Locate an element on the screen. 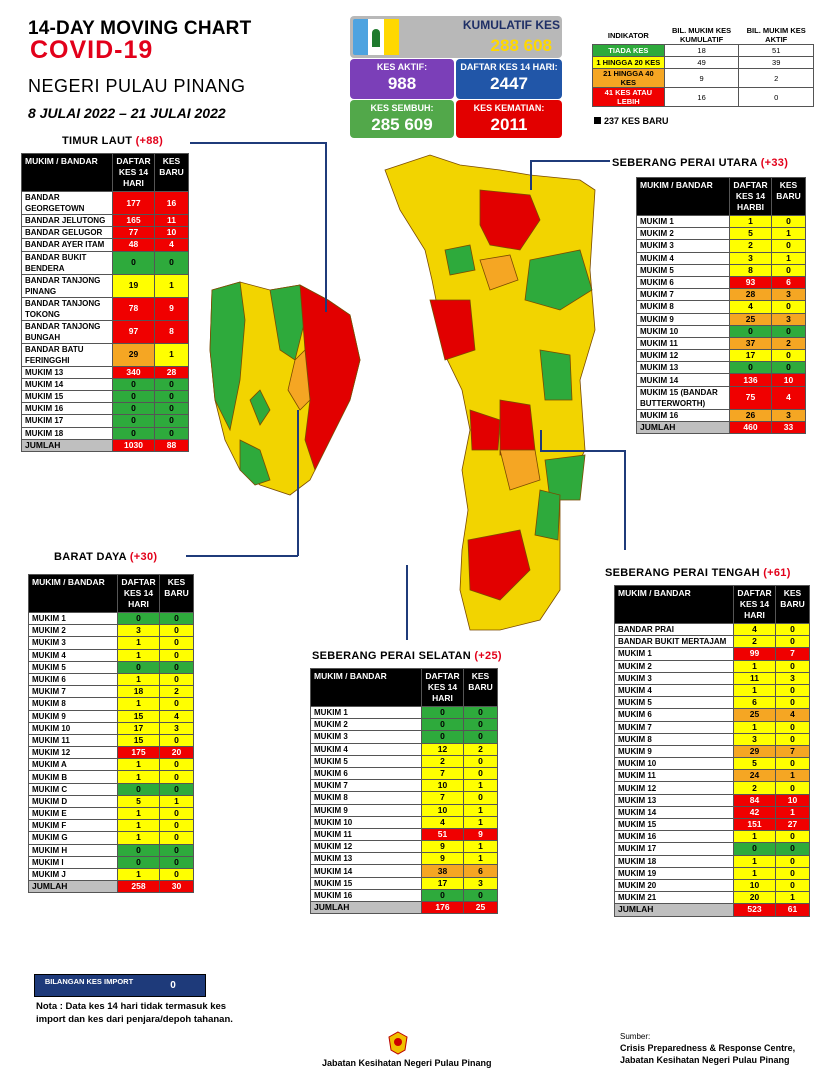  daftar-value: 18 is located at coordinates (138, 692).